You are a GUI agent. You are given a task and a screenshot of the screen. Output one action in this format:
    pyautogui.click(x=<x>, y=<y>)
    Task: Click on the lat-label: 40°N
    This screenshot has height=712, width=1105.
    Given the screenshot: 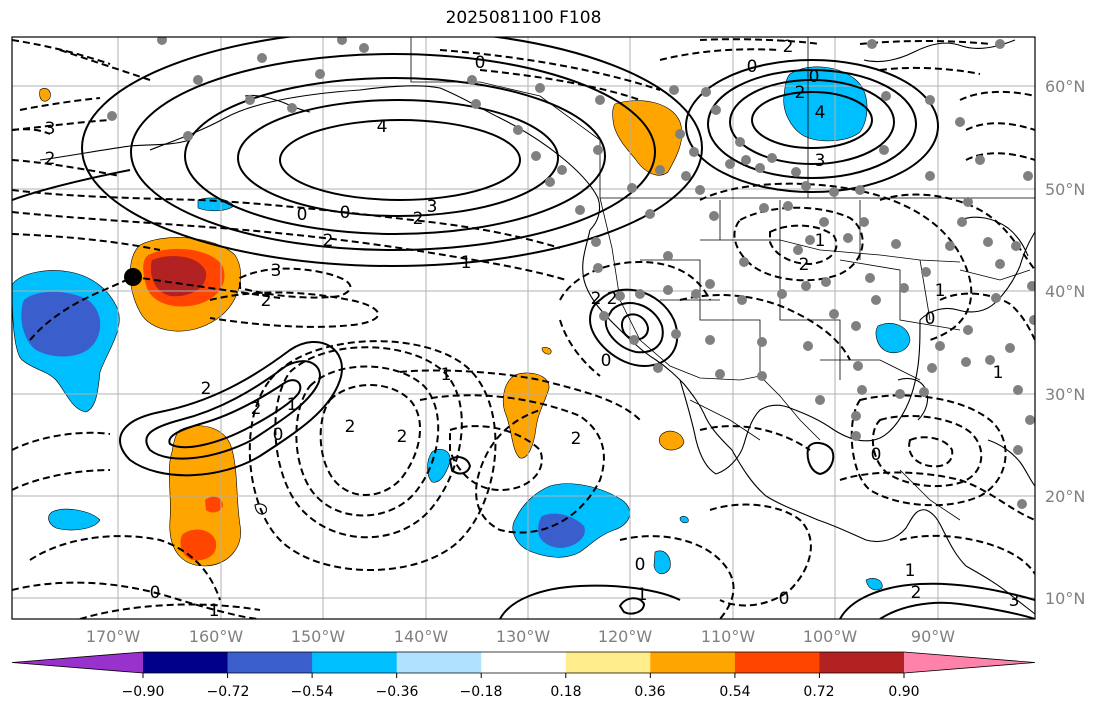 What is the action you would take?
    pyautogui.click(x=1065, y=291)
    